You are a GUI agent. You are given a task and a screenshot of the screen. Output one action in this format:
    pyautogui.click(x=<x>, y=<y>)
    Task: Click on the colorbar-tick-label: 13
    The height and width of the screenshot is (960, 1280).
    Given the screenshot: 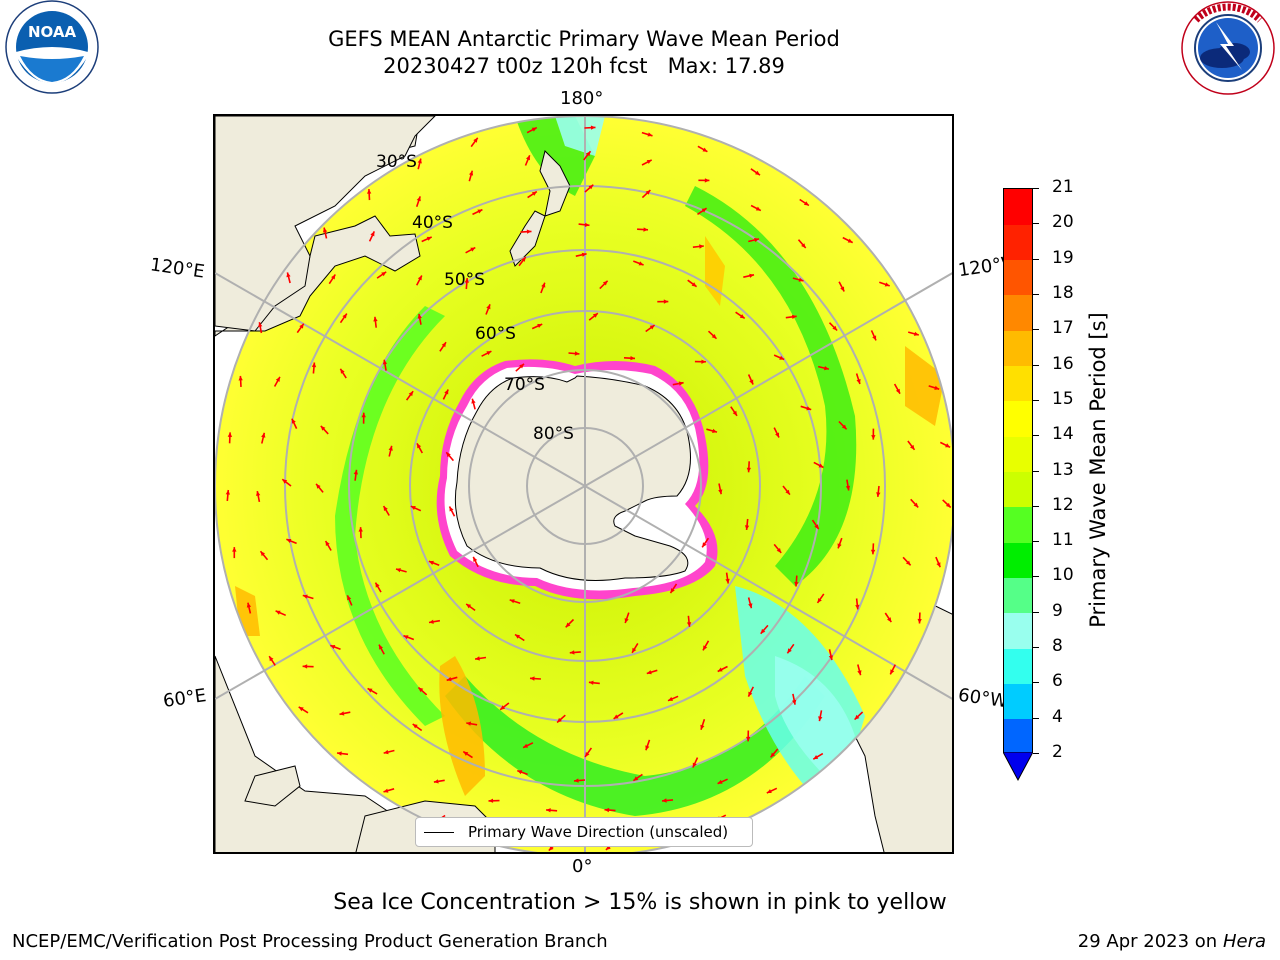 What is the action you would take?
    pyautogui.click(x=1063, y=469)
    